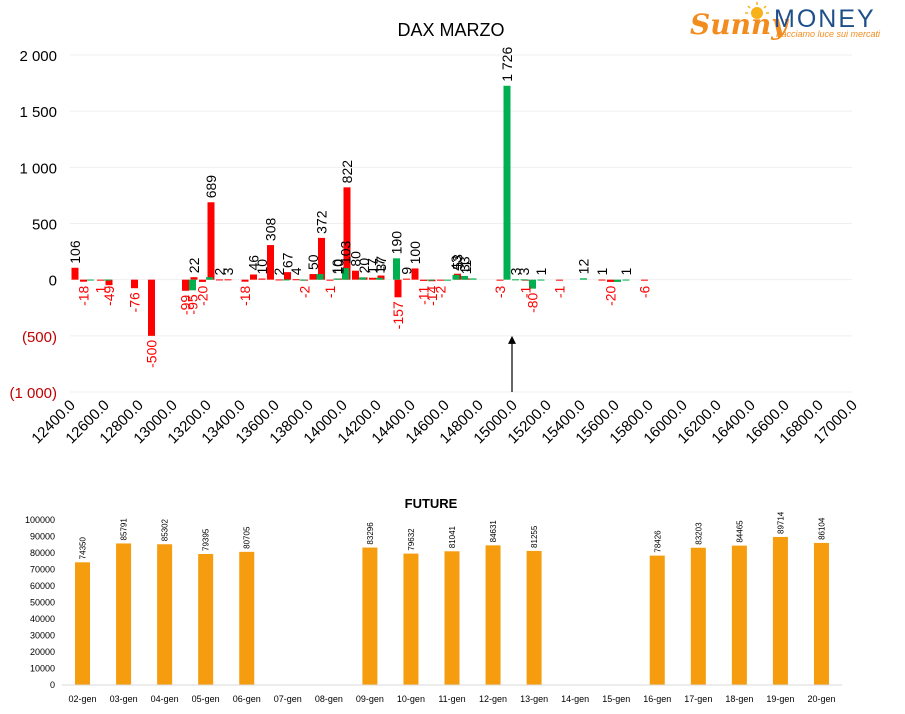 The width and height of the screenshot is (905, 714). Describe the element at coordinates (186, 305) in the screenshot. I see `dax-data-label: -99` at that location.